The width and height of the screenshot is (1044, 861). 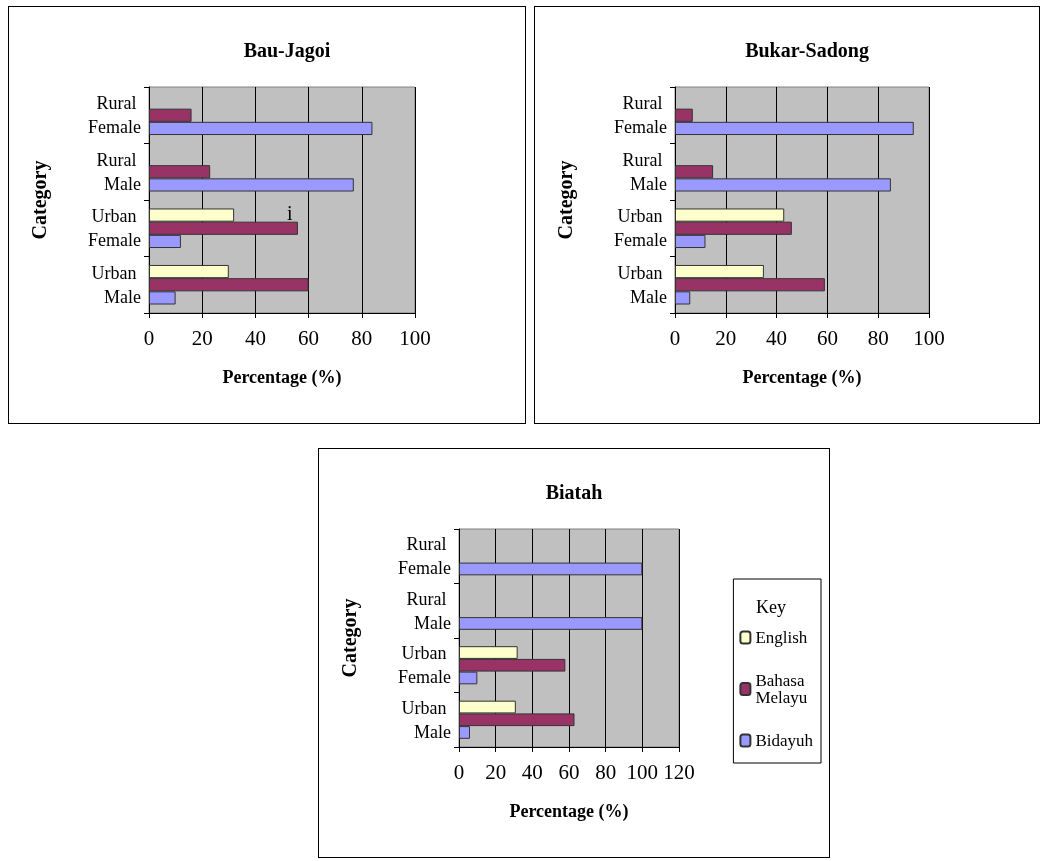 What do you see at coordinates (807, 50) in the screenshot?
I see `chart-title: Bukar-Sadong` at bounding box center [807, 50].